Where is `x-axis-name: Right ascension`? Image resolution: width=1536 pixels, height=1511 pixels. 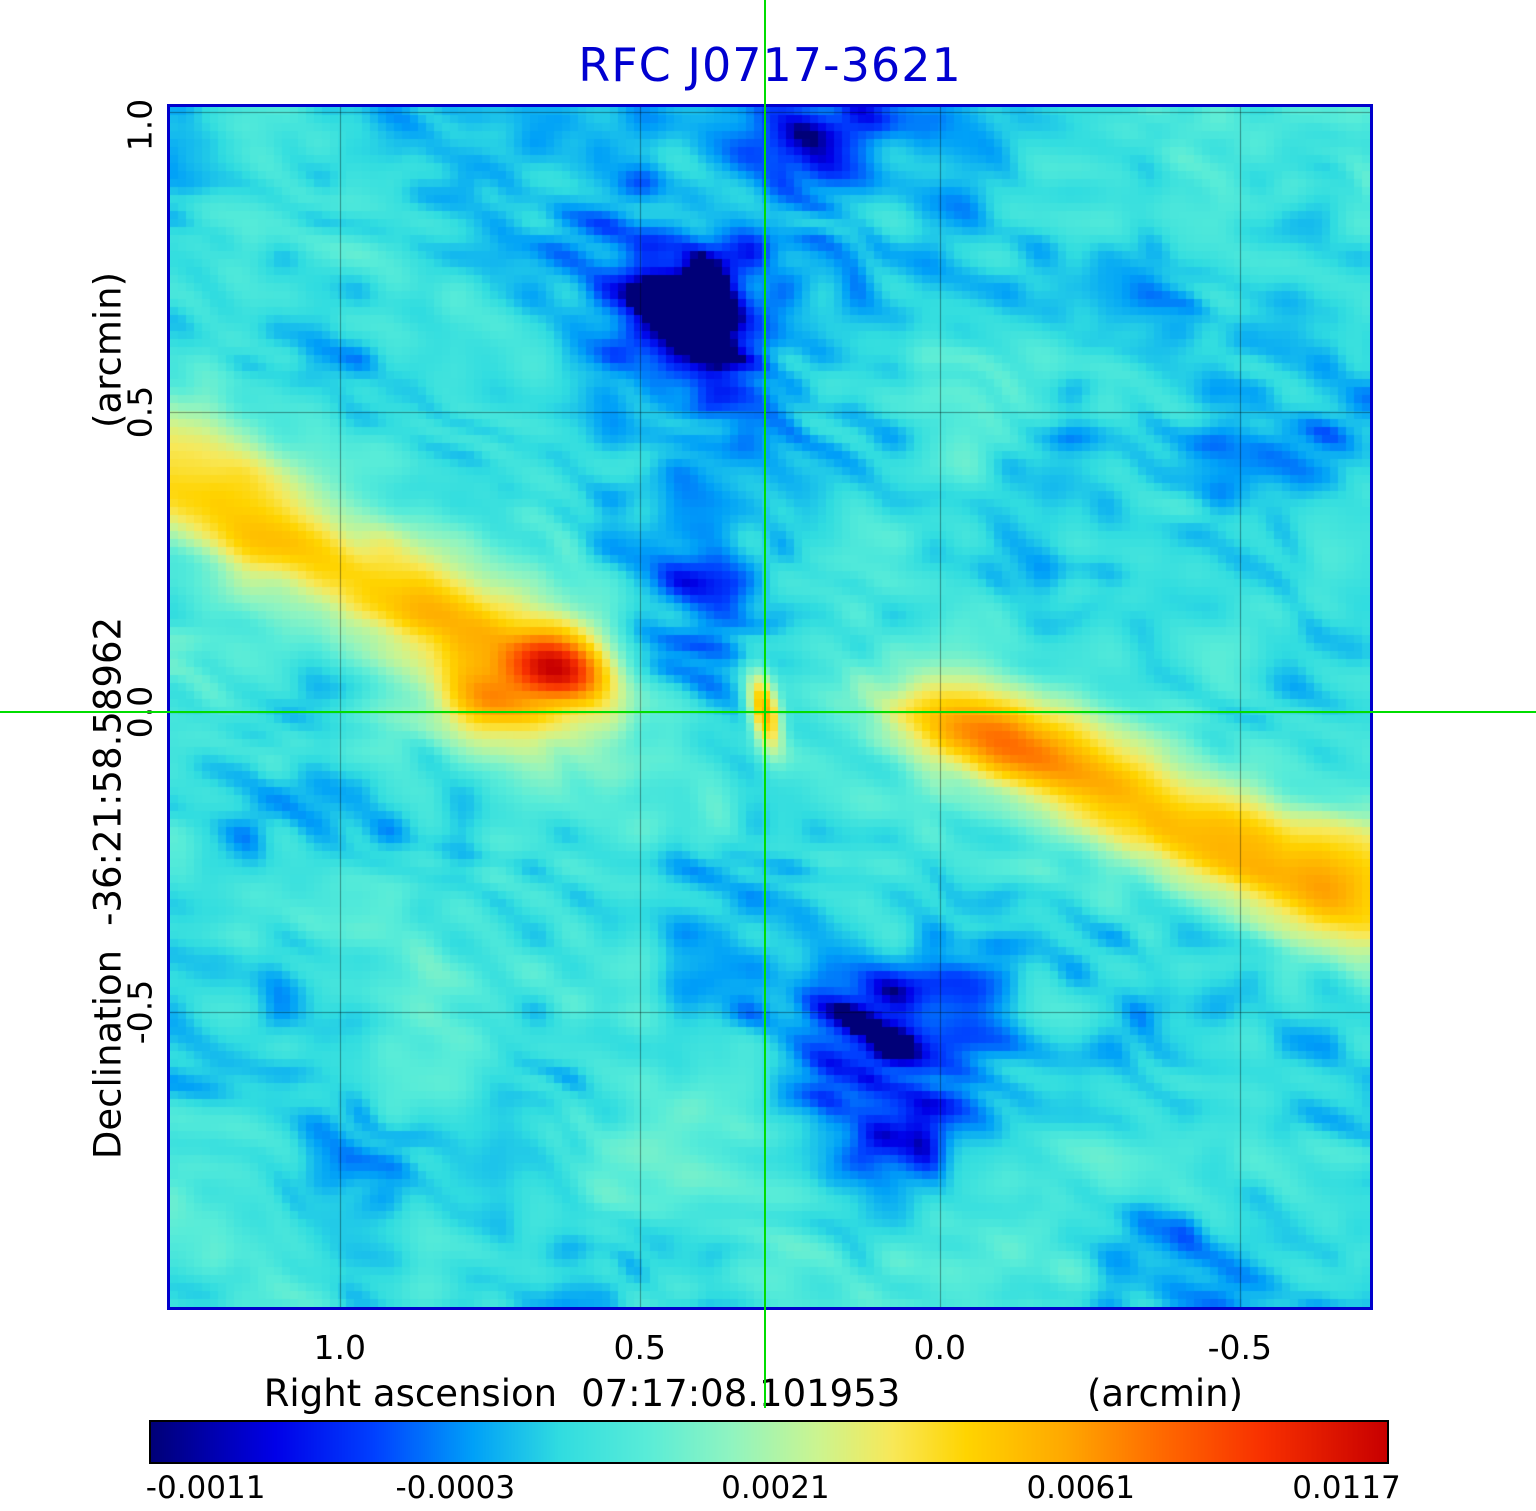 x-axis-name: Right ascension is located at coordinates (410, 1393).